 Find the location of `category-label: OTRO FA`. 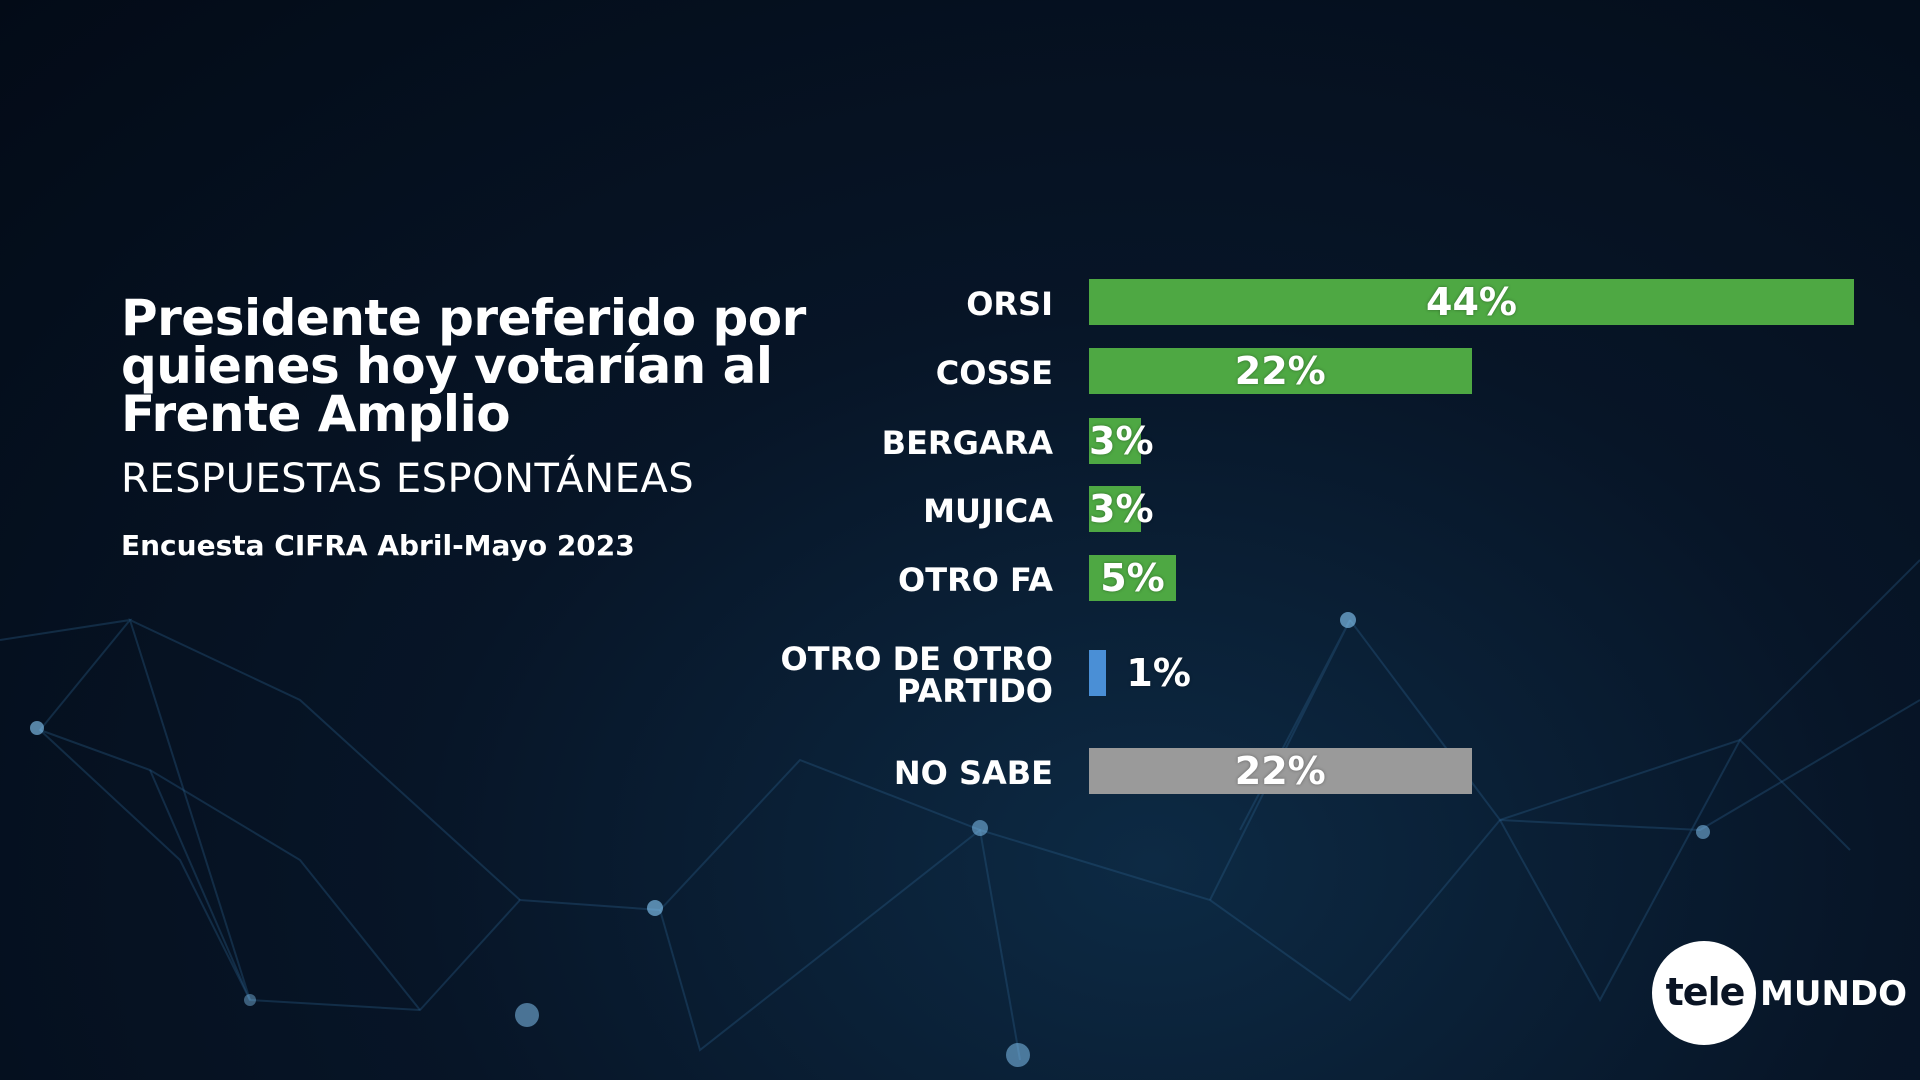

category-label: OTRO FA is located at coordinates (975, 580).